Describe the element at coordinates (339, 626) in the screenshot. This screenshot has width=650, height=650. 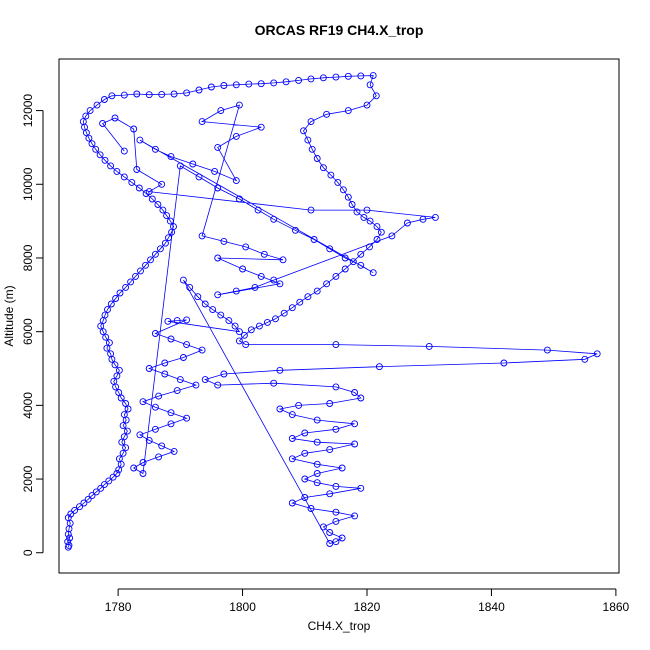
I see `x-axis-label: CH4.X_trop` at that location.